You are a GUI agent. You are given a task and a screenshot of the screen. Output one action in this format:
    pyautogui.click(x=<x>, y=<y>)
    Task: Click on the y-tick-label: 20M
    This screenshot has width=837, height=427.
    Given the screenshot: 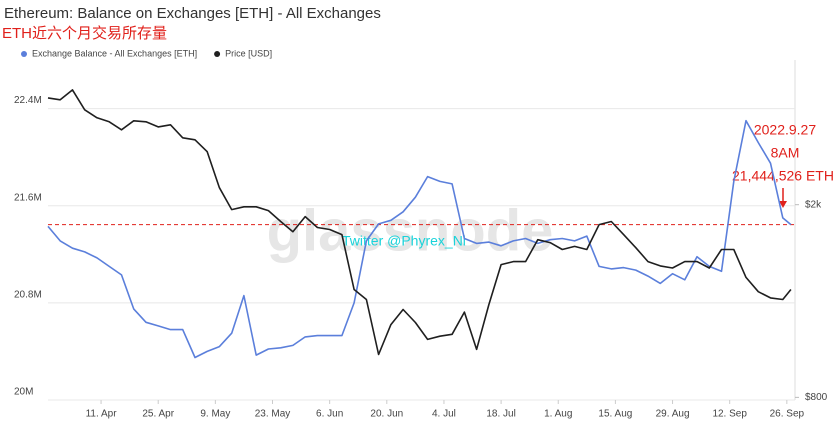 What is the action you would take?
    pyautogui.click(x=23, y=392)
    